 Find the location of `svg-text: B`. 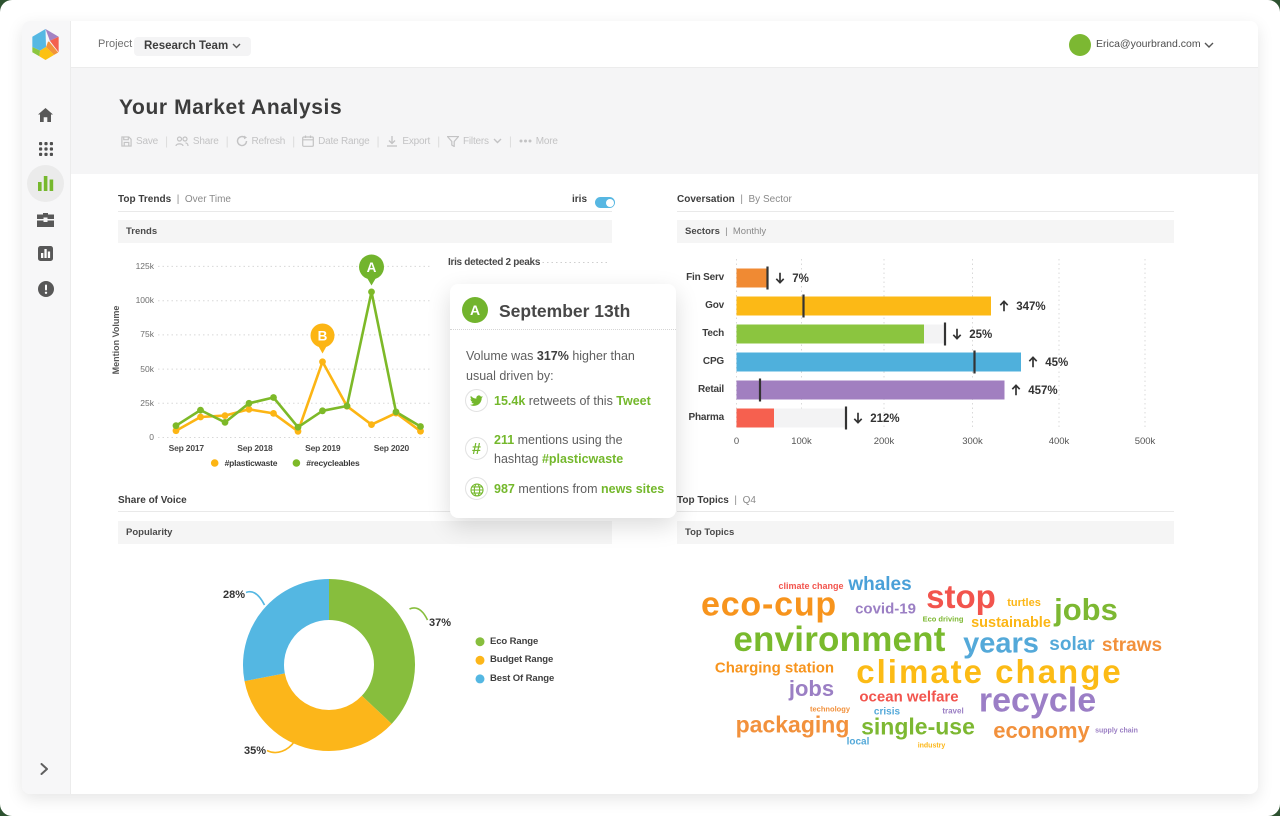

svg-text: B is located at coordinates (323, 336).